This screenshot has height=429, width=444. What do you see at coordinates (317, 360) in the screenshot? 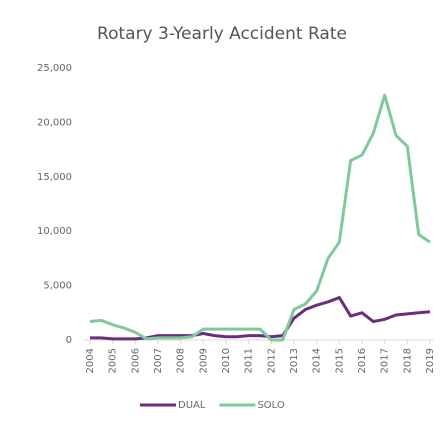
I see `x-tick-label: 2014` at bounding box center [317, 360].